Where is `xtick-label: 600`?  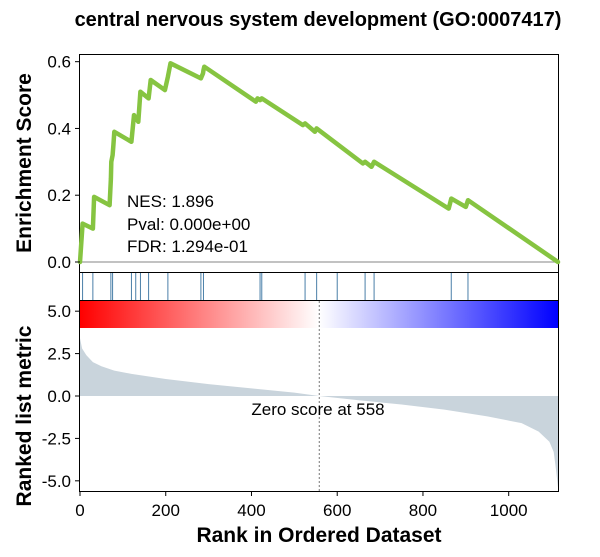
xtick-label: 600 is located at coordinates (337, 510).